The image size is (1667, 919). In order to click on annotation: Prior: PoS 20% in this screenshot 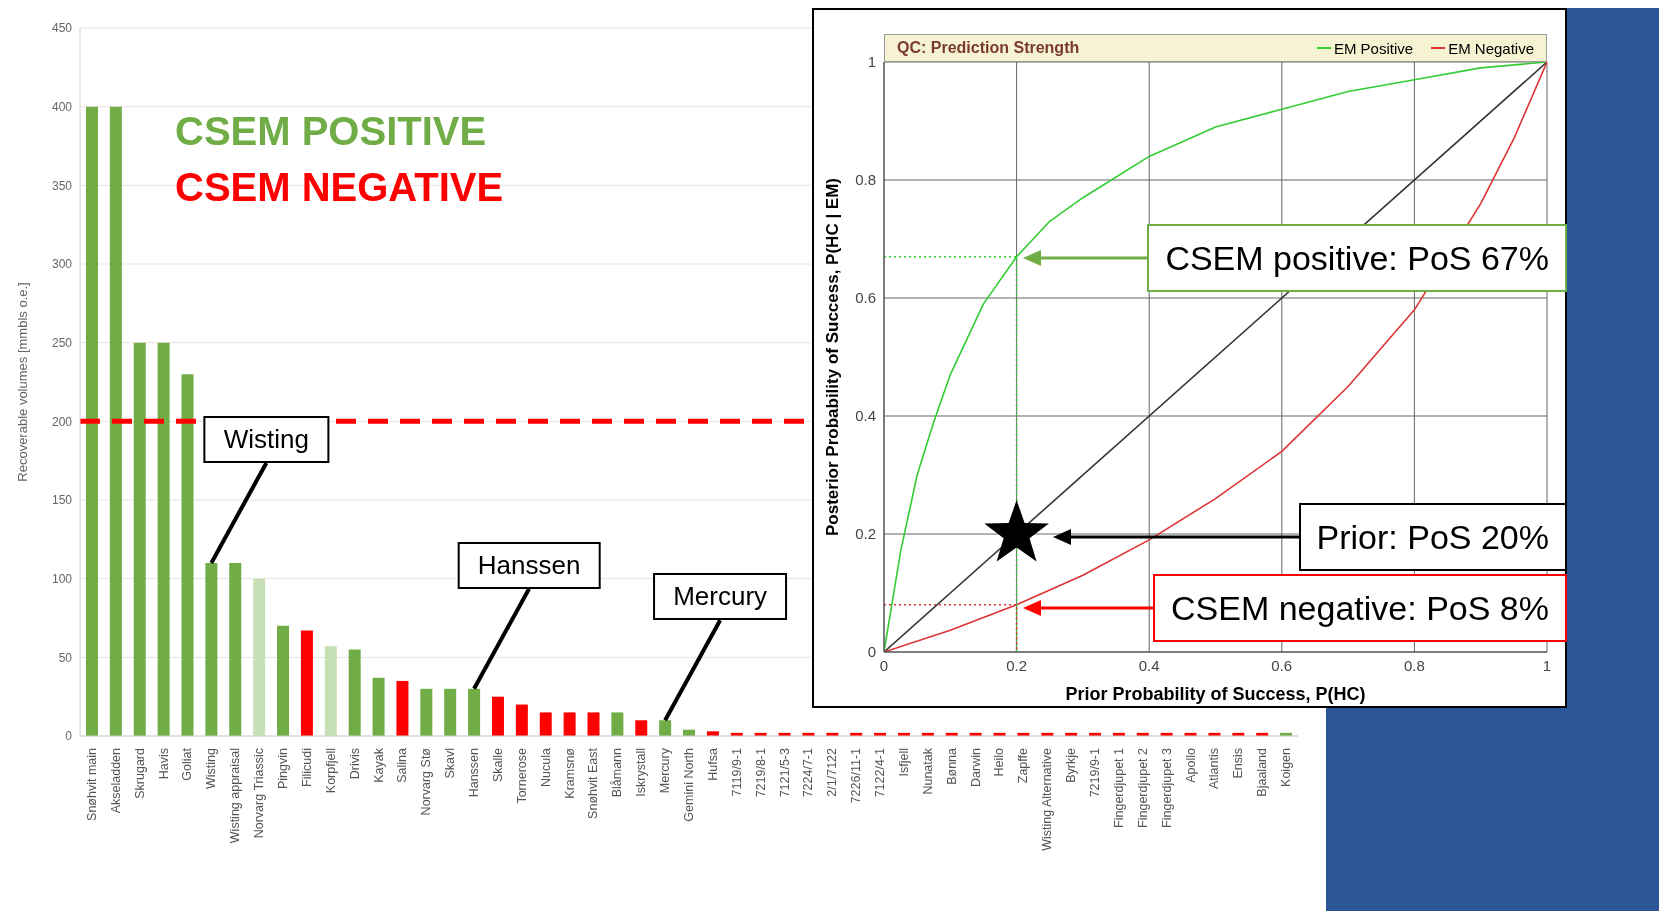, I will do `click(1432, 537)`.